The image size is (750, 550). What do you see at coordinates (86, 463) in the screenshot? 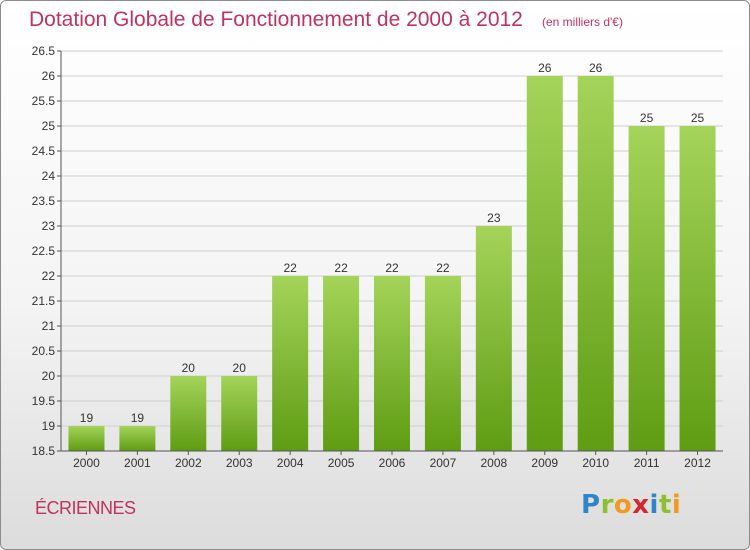
I see `x-tick-label: 2000` at bounding box center [86, 463].